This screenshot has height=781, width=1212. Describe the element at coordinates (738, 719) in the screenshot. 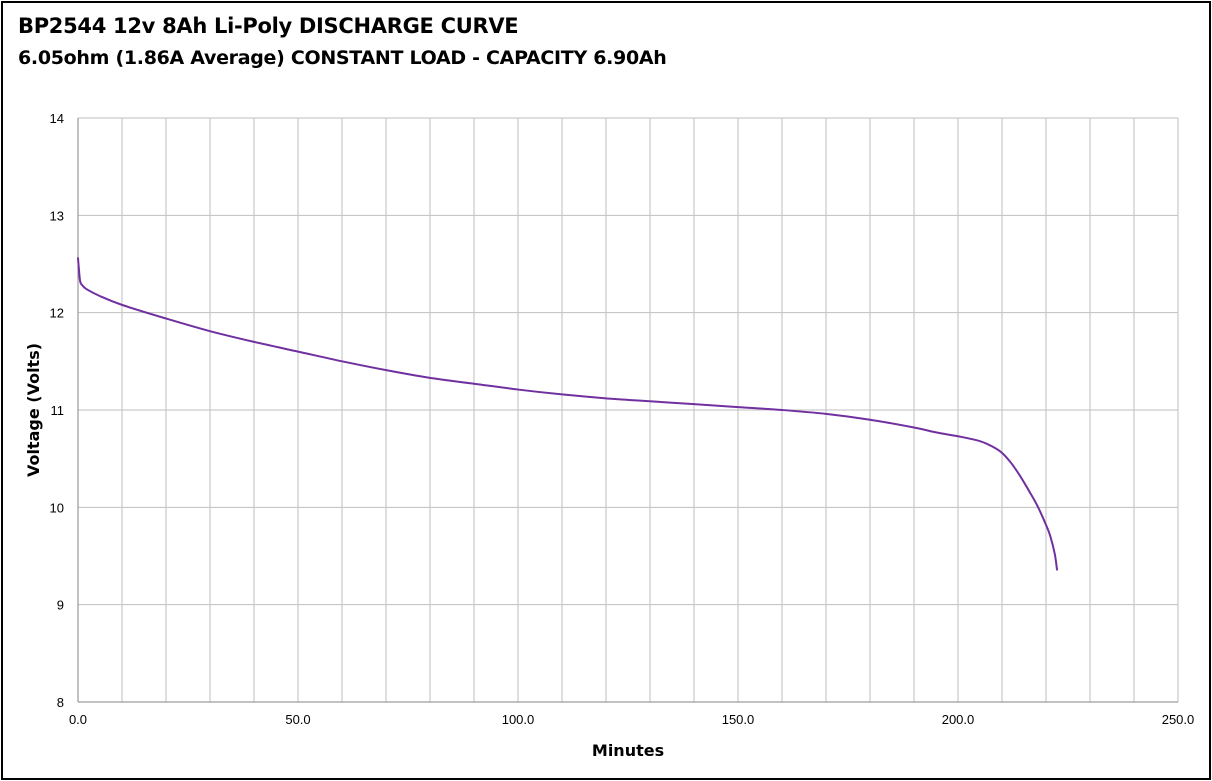

I see `x-tick-label: 150.0` at that location.